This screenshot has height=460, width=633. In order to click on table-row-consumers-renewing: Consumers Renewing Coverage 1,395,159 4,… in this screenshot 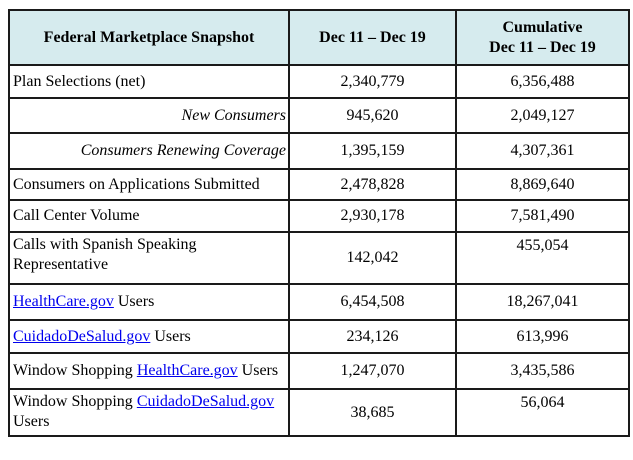, I will do `click(319, 151)`.